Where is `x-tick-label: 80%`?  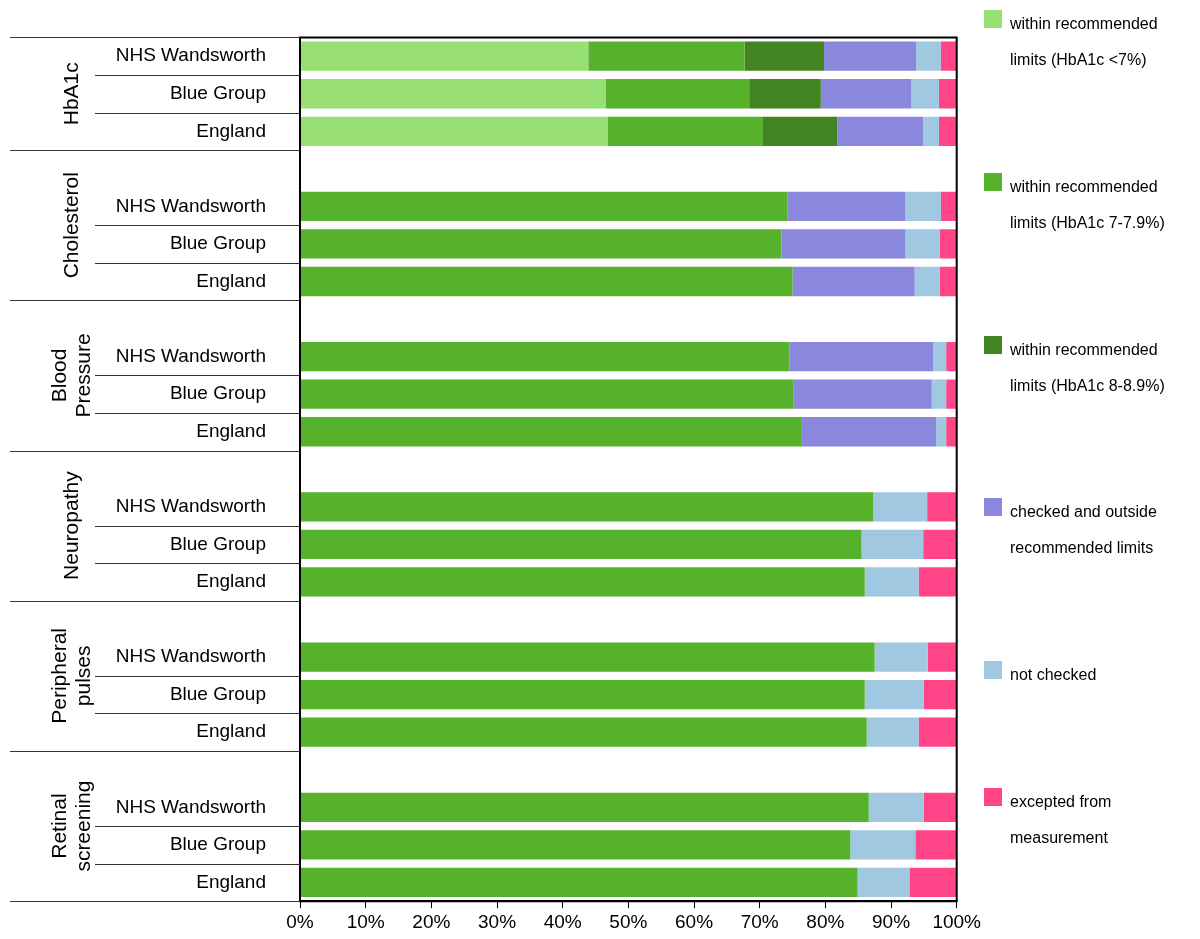
x-tick-label: 80% is located at coordinates (825, 921).